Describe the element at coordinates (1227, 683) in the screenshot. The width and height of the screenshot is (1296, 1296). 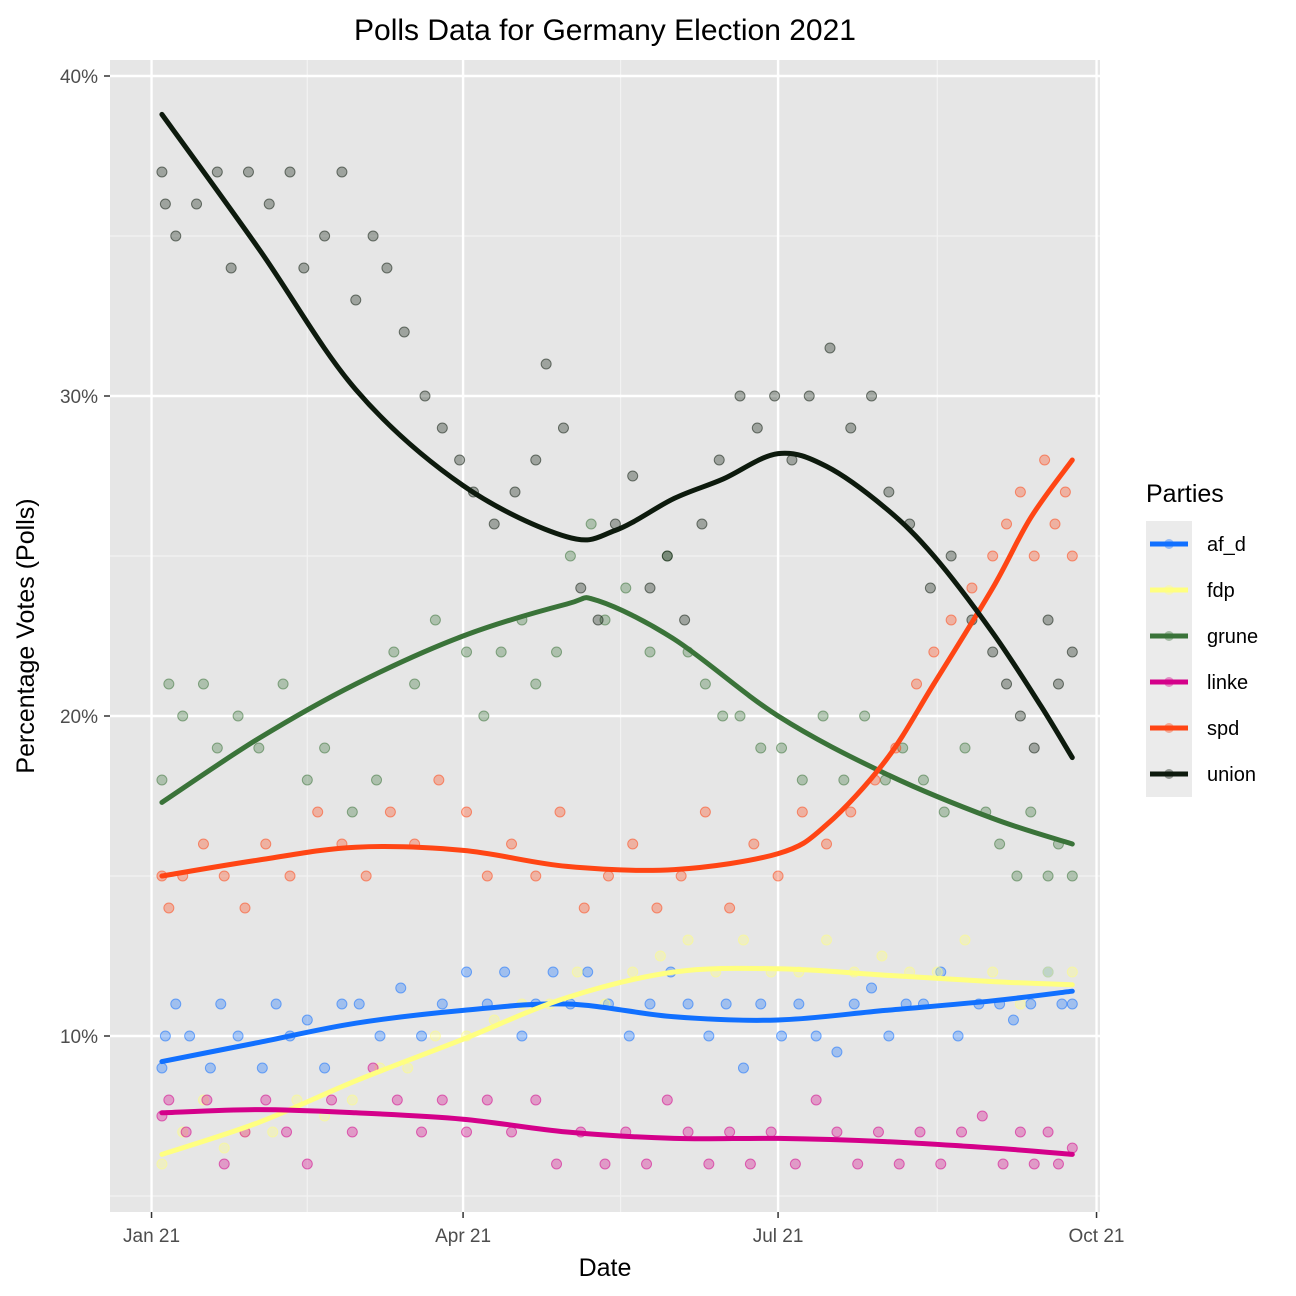
I see `legend-label: linke` at that location.